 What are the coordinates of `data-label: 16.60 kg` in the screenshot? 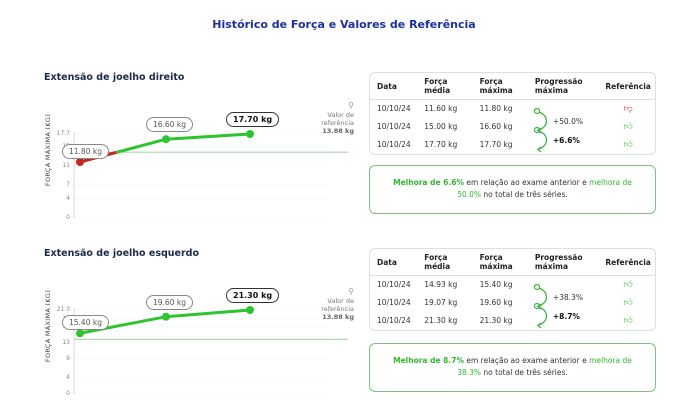 It's located at (169, 125).